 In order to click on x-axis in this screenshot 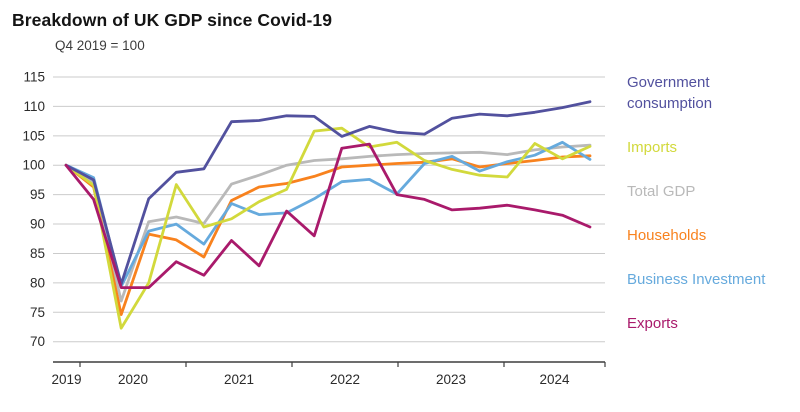, I will do `click(329, 364)`.